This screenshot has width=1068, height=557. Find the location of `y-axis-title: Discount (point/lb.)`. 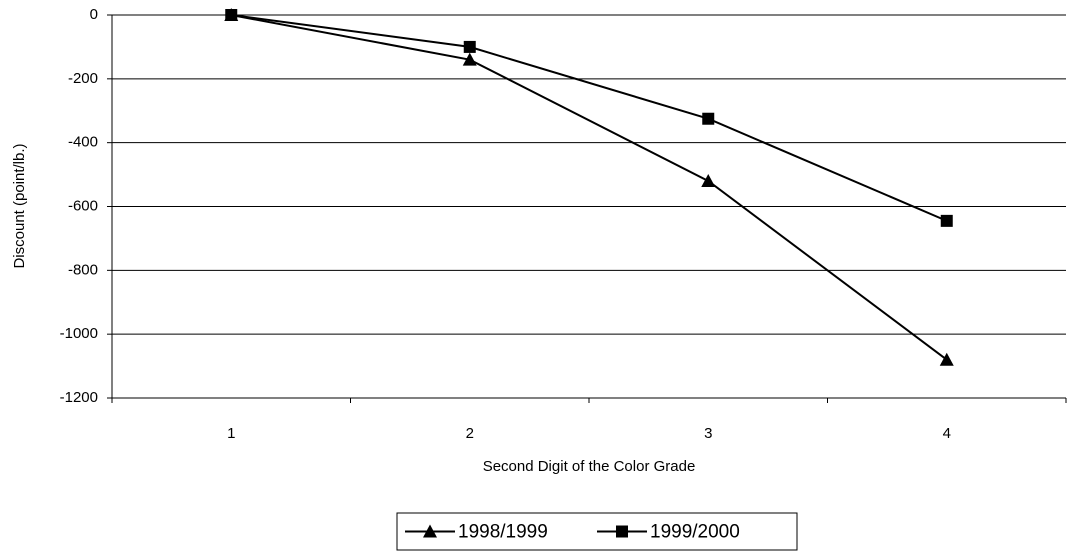

y-axis-title: Discount (point/lb.) is located at coordinates (19, 205).